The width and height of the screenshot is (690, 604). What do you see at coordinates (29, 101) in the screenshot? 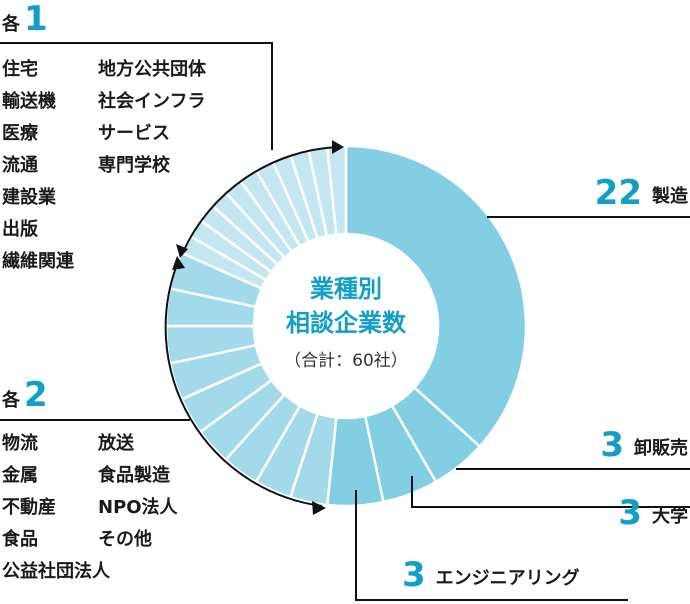
I see `list-item: 輸送機` at bounding box center [29, 101].